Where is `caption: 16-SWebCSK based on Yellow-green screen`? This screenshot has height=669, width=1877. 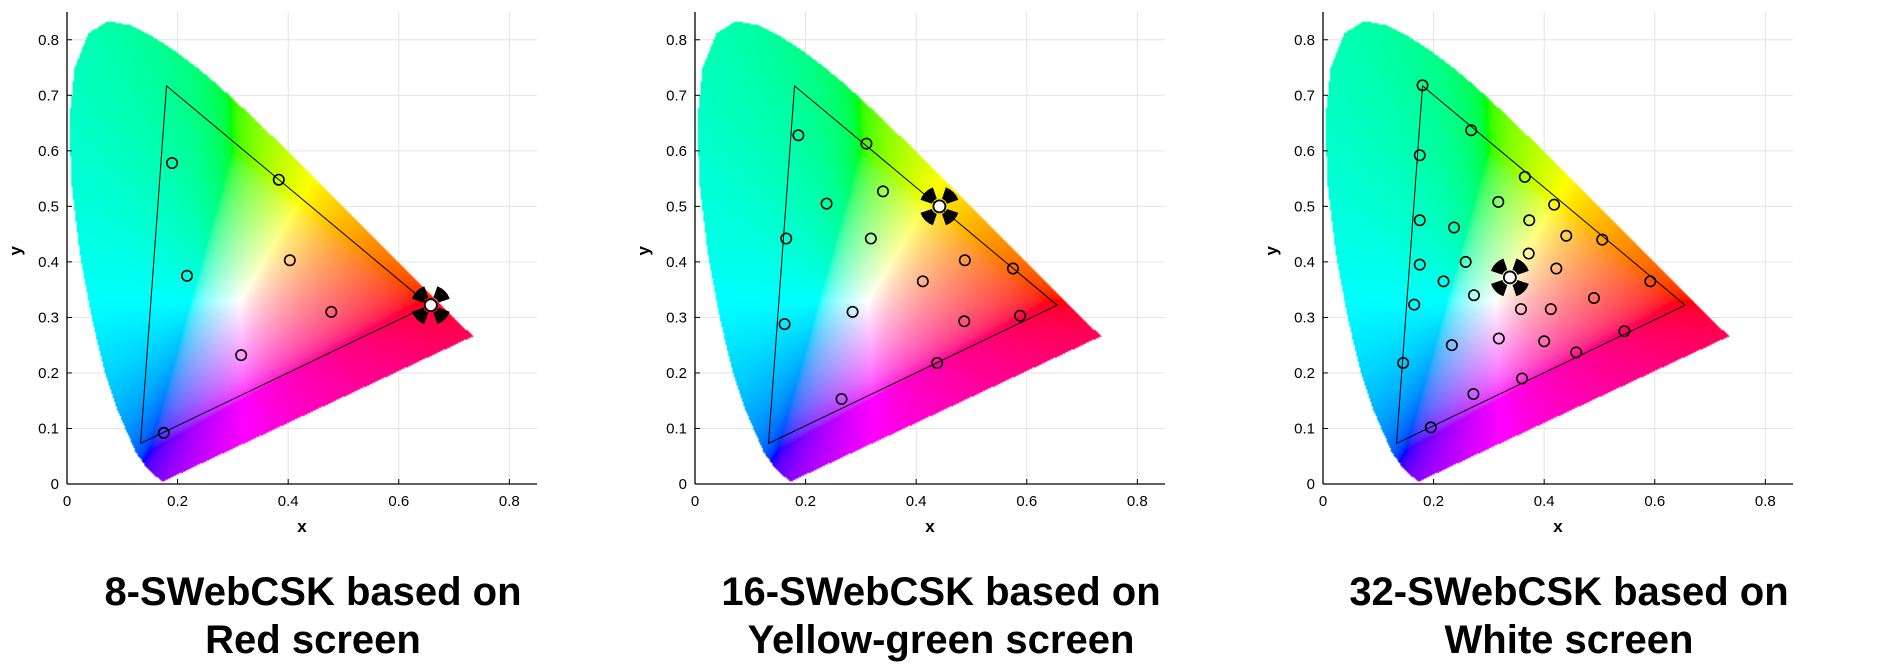
caption: 16-SWebCSK based on Yellow-green screen is located at coordinates (941, 616).